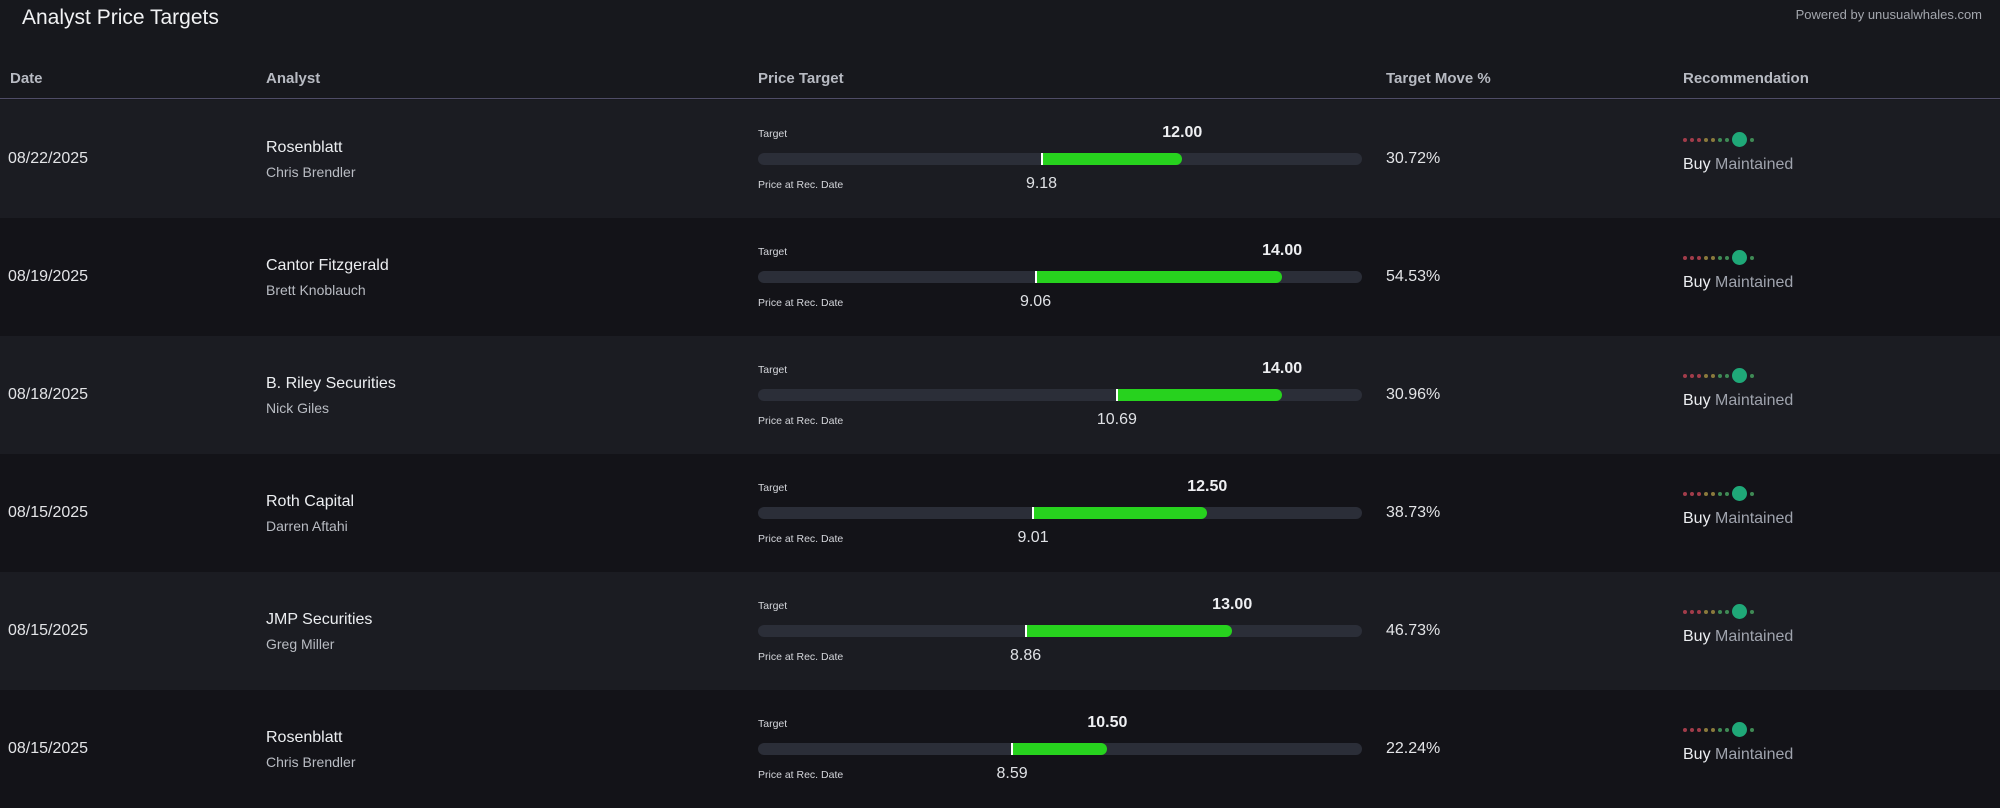 The image size is (2000, 808). Describe the element at coordinates (801, 78) in the screenshot. I see `column-header-price-target: Price Target` at that location.